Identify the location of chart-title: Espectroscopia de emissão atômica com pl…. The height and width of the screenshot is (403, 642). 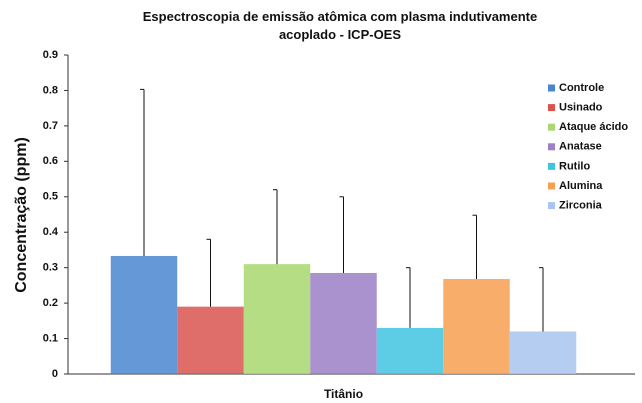
(340, 25).